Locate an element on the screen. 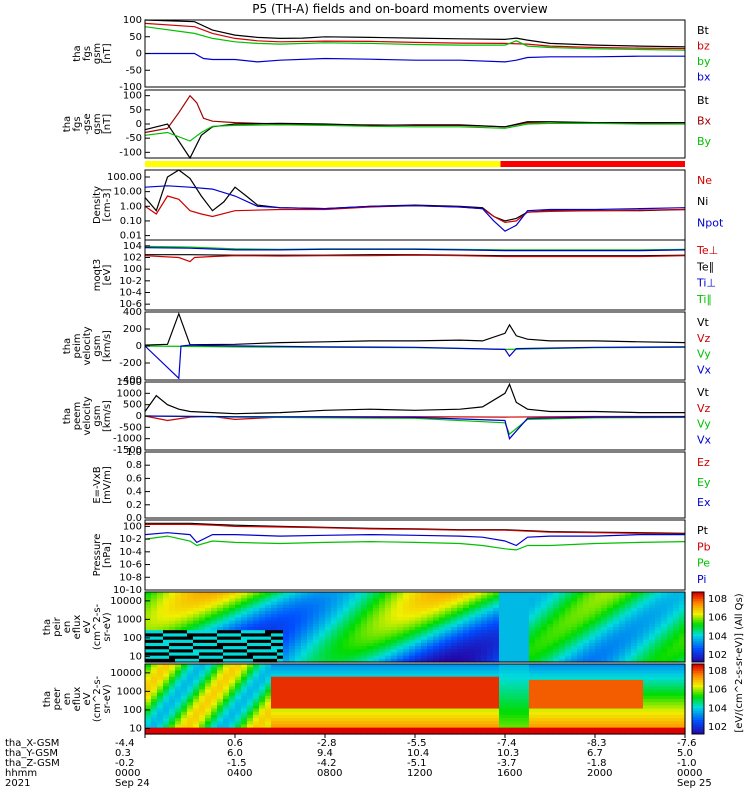 The image size is (750, 800). x-tick-label: 10.4 is located at coordinates (418, 753).